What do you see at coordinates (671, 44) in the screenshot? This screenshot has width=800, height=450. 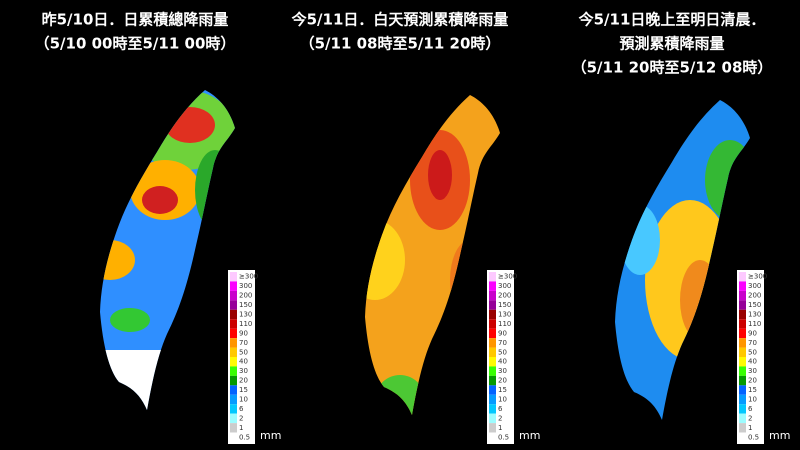 I see `panel-title: 預測累積降雨量` at bounding box center [671, 44].